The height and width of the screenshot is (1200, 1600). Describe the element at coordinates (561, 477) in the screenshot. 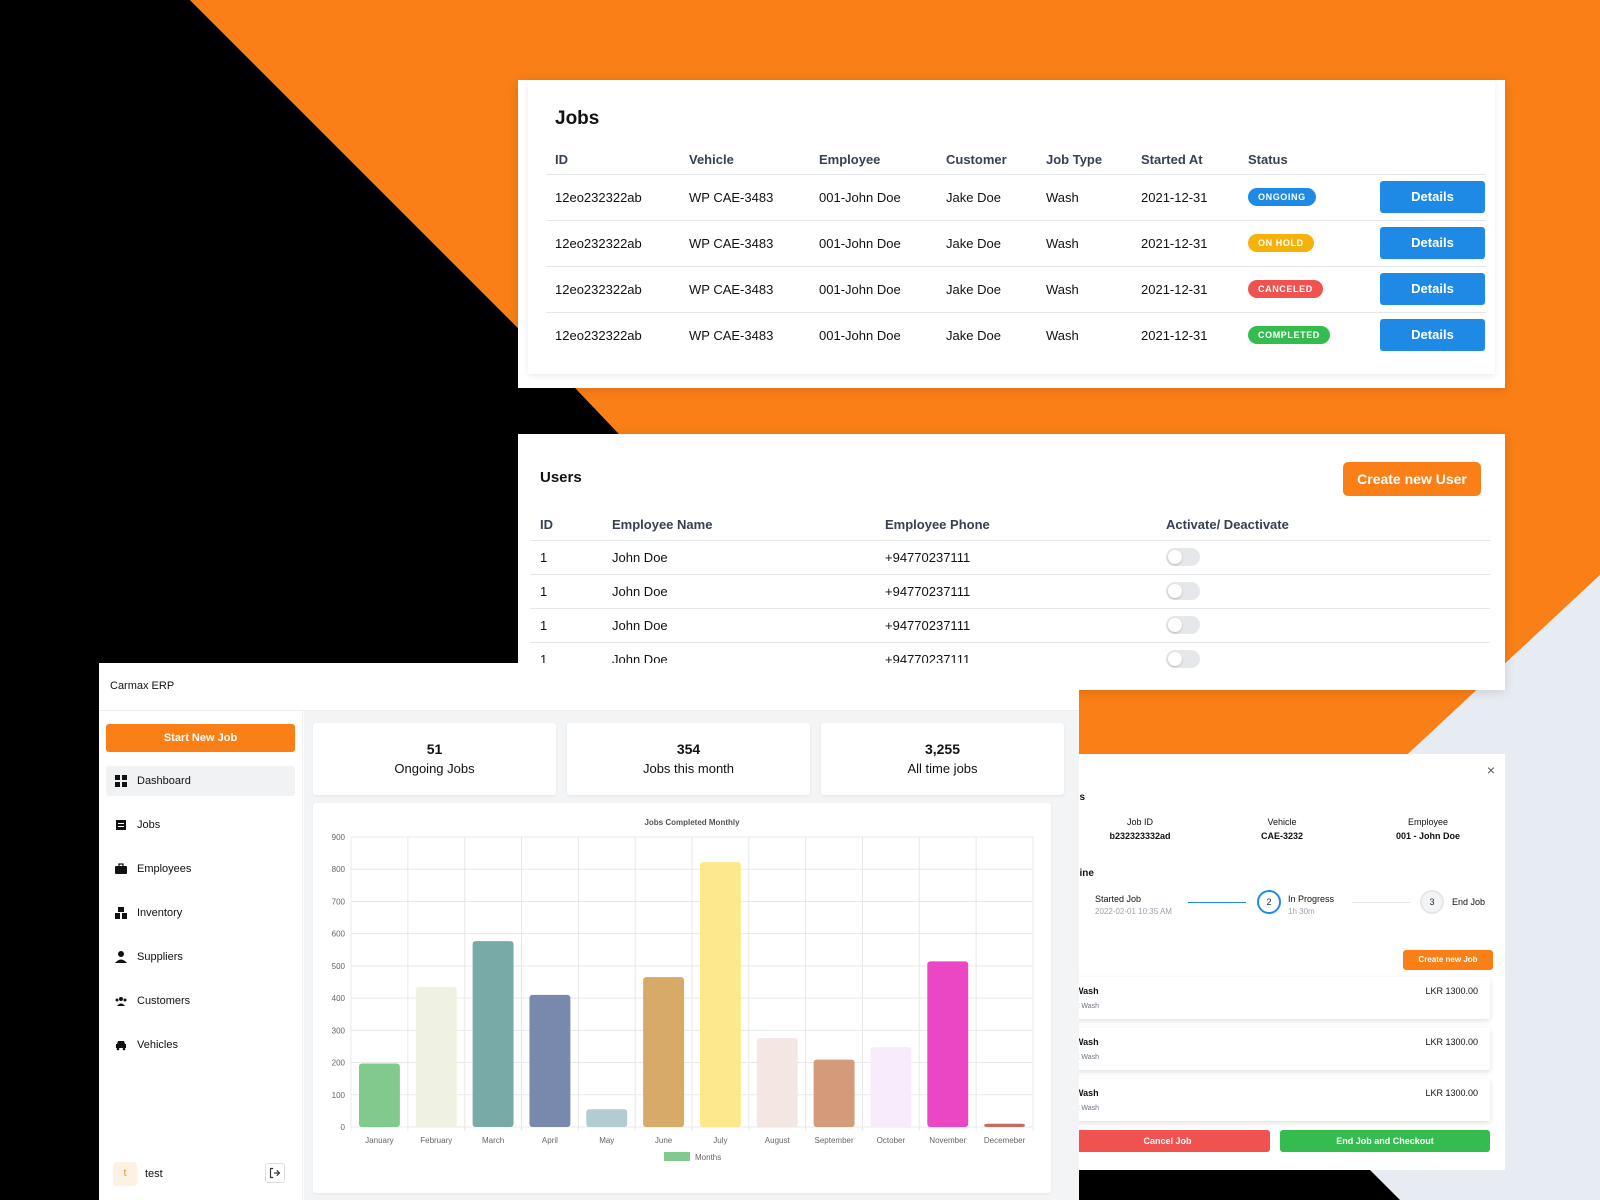

I see `users-title: Users` at that location.